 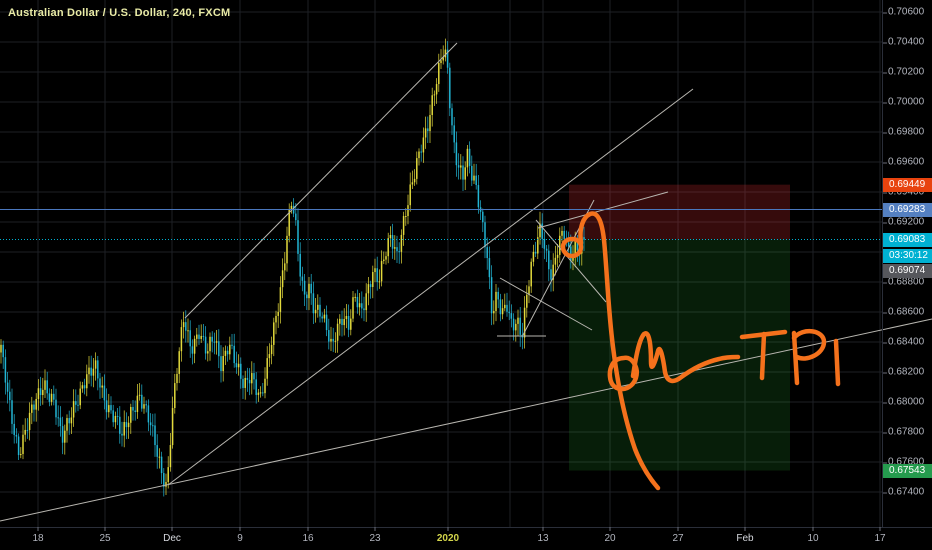 I want to click on time-tick-label: Dec, so click(x=172, y=538).